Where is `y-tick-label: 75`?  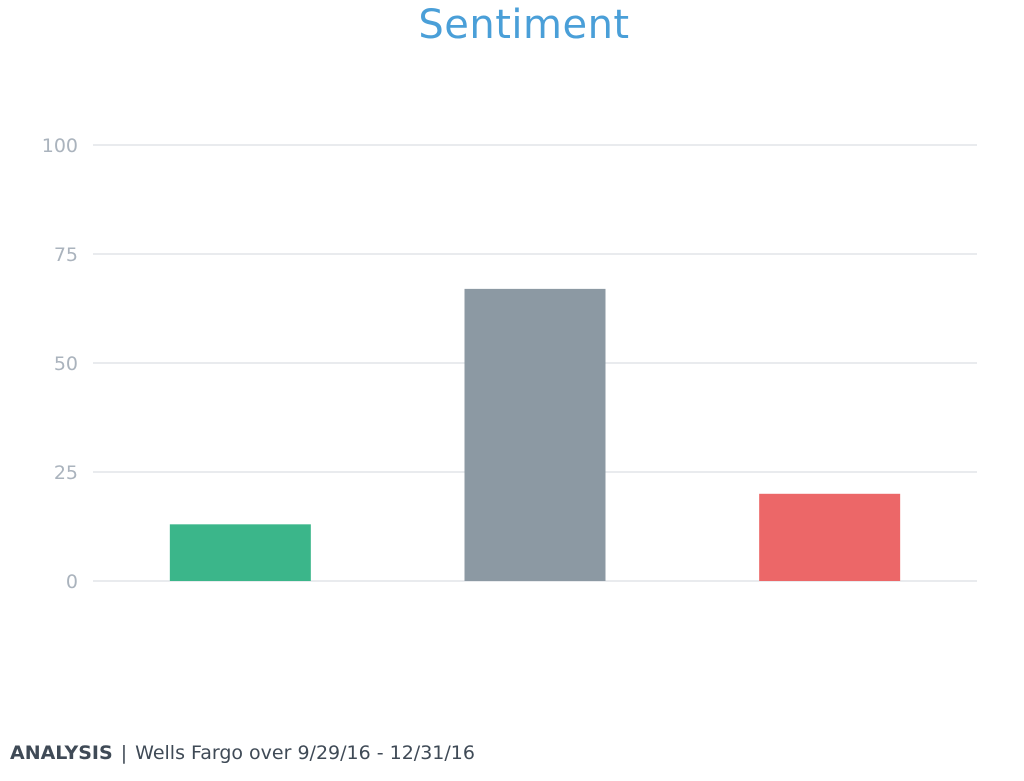
y-tick-label: 75 is located at coordinates (66, 255).